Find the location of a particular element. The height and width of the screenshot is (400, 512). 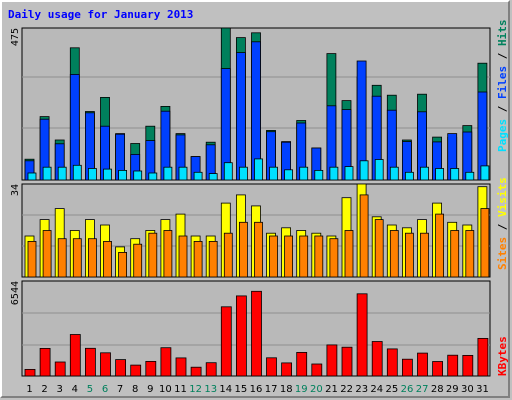

x-tick-label: 11 is located at coordinates (180, 389).